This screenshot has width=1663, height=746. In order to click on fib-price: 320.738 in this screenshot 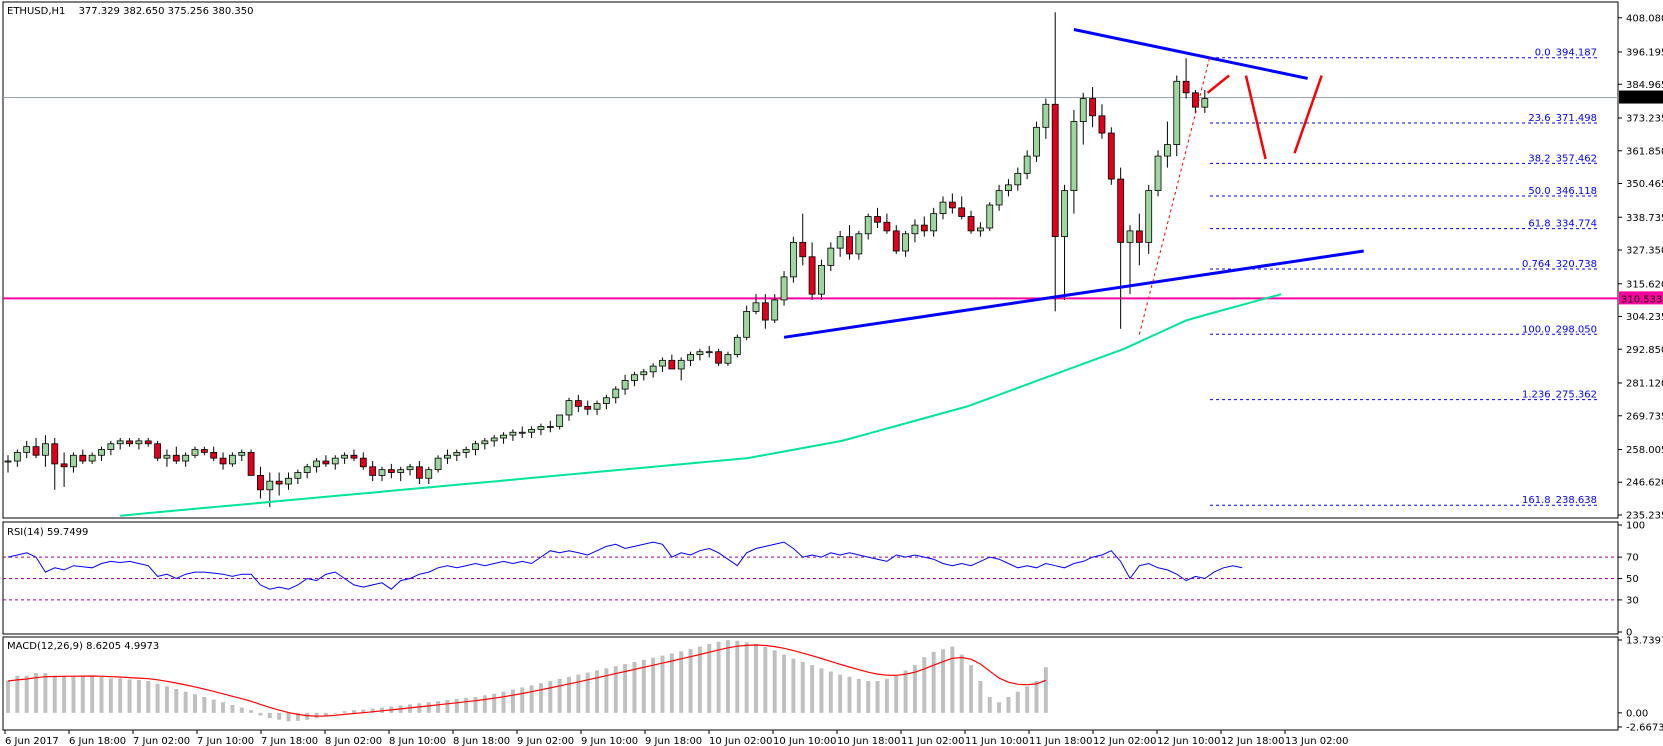, I will do `click(1576, 264)`.